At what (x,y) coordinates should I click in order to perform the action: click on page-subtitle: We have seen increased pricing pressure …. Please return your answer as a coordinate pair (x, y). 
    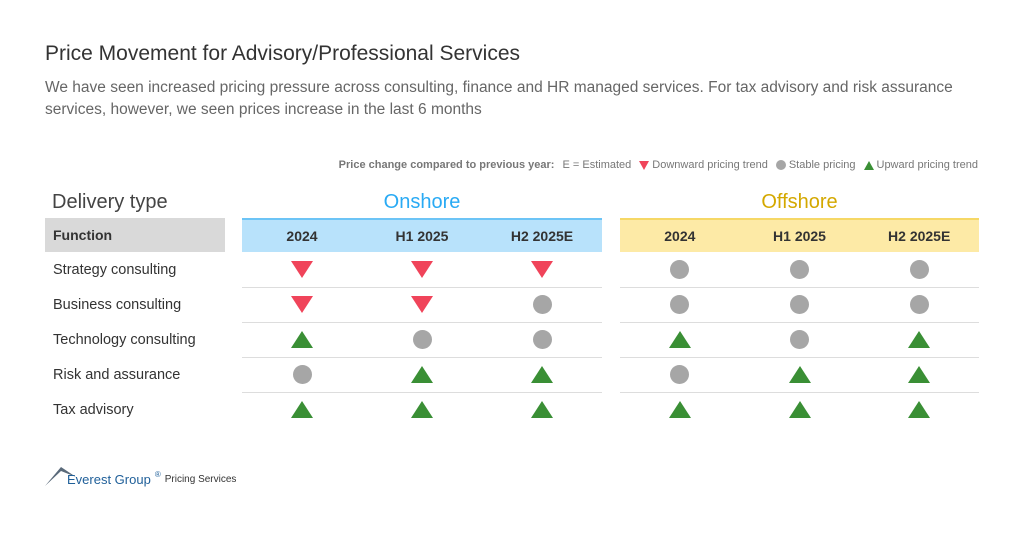
    Looking at the image, I should click on (499, 98).